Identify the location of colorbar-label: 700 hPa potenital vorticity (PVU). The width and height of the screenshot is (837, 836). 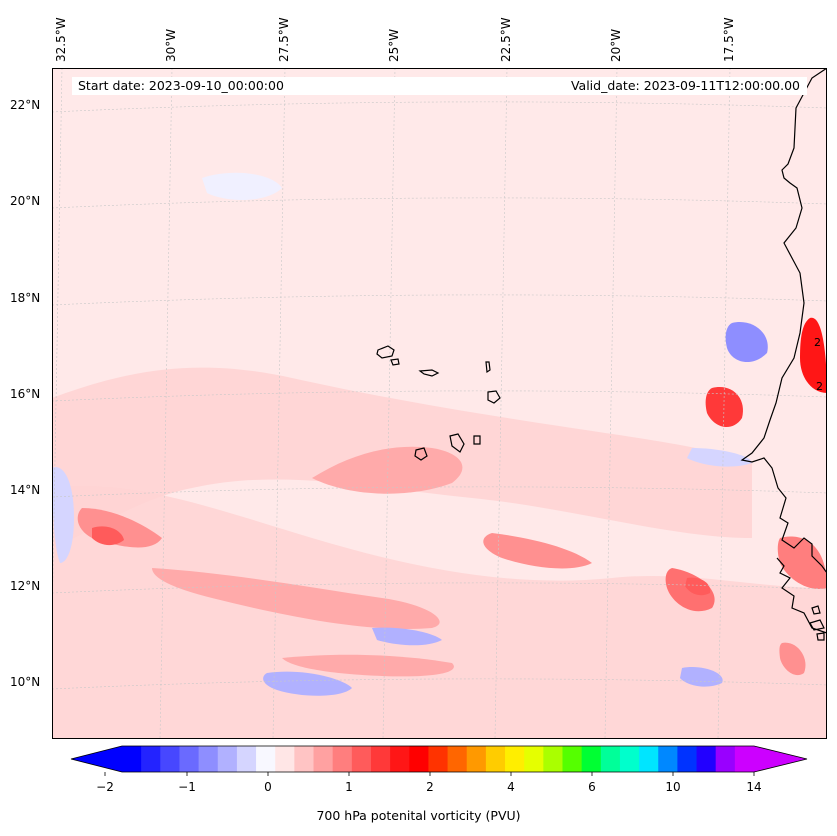
(418, 815).